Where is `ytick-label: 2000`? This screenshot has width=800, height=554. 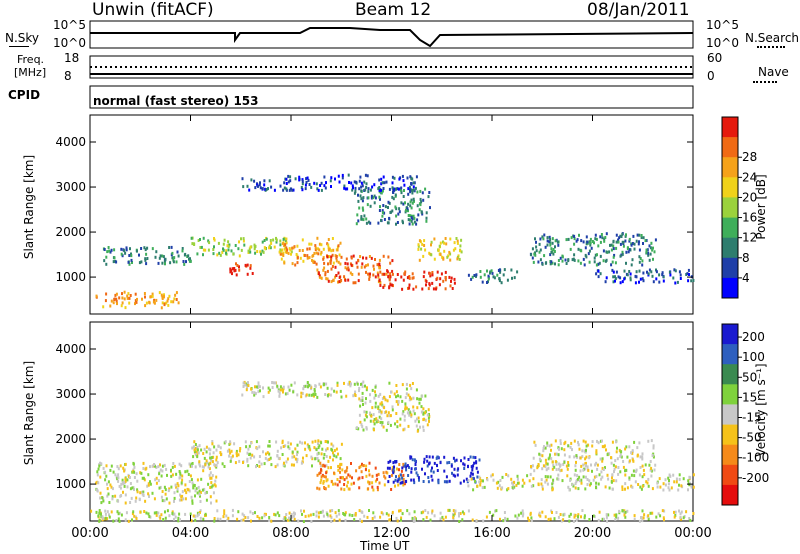
ytick-label: 2000 is located at coordinates (70, 232).